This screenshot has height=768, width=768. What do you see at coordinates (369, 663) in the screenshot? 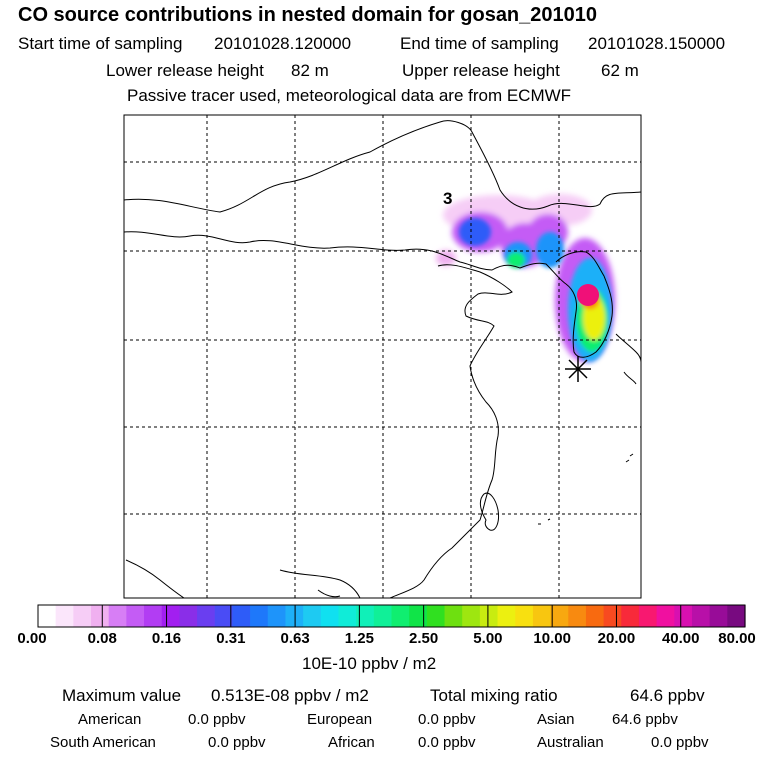
I see `colorbar-unit-label: 10E-10 ppbv / m2` at bounding box center [369, 663].